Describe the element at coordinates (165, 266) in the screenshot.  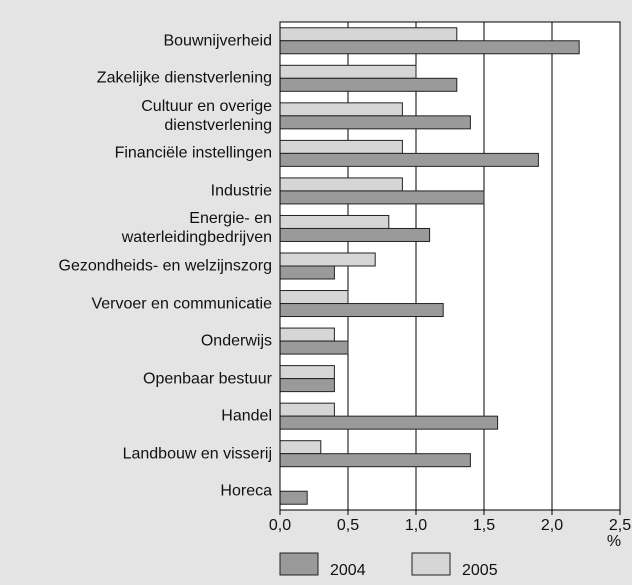
I see `y-tick-label: Gezondheids- en welzijnszorg` at that location.